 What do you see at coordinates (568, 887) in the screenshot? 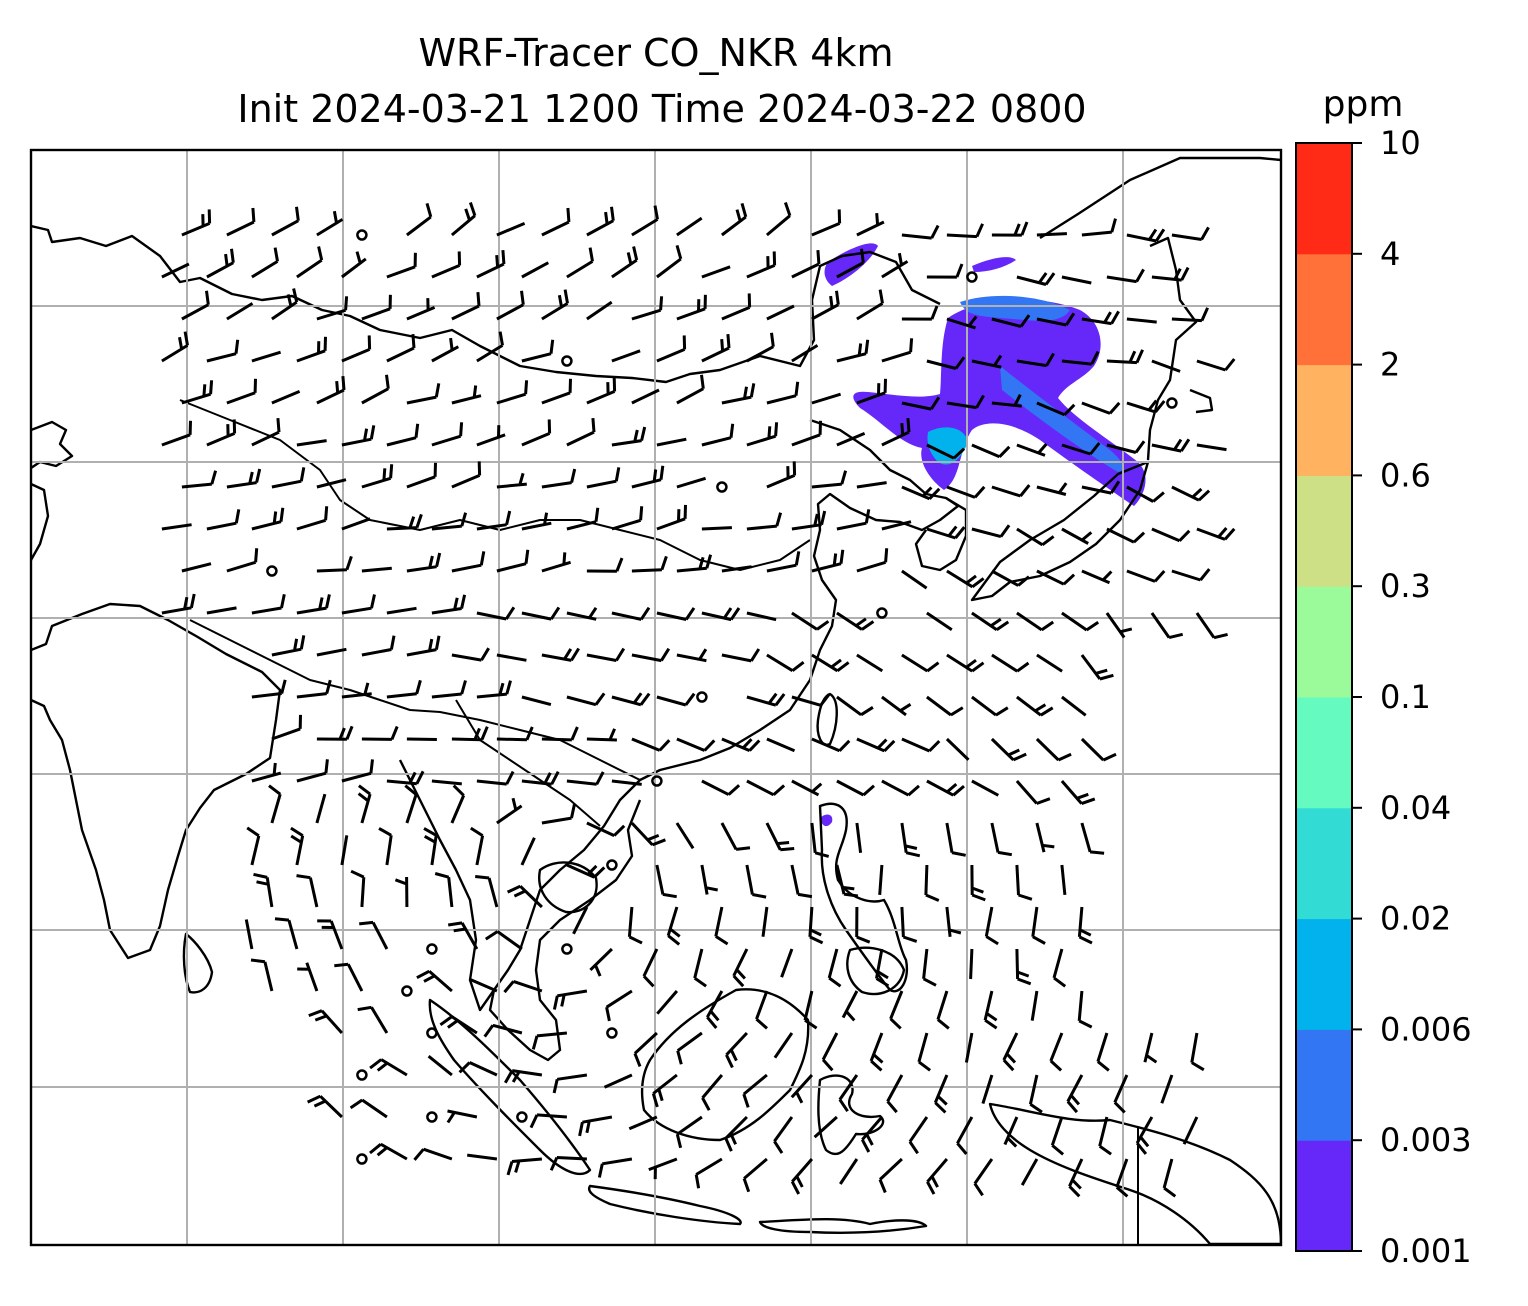
I see `coast-gulf-thailand` at bounding box center [568, 887].